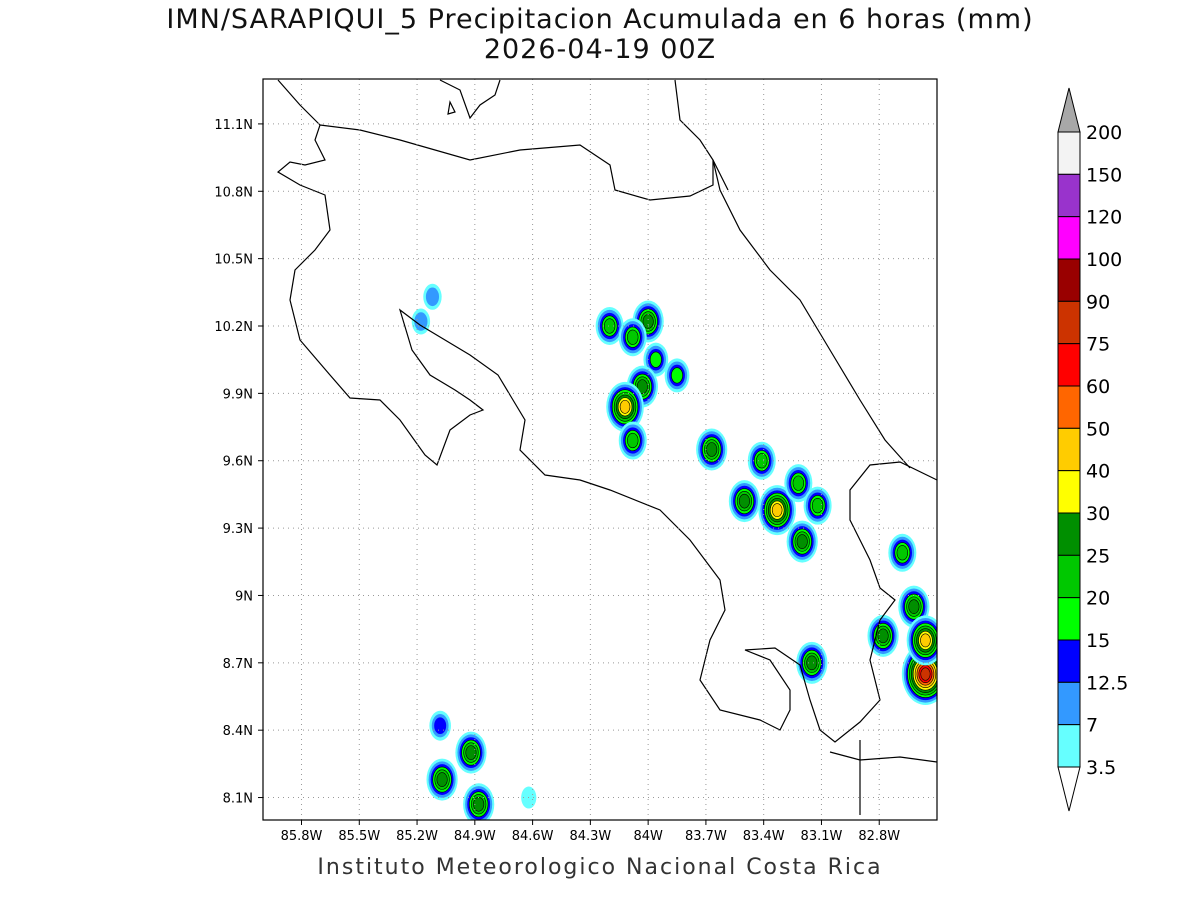 The height and width of the screenshot is (900, 1200). I want to click on lon-tick-label: 84W, so click(648, 836).